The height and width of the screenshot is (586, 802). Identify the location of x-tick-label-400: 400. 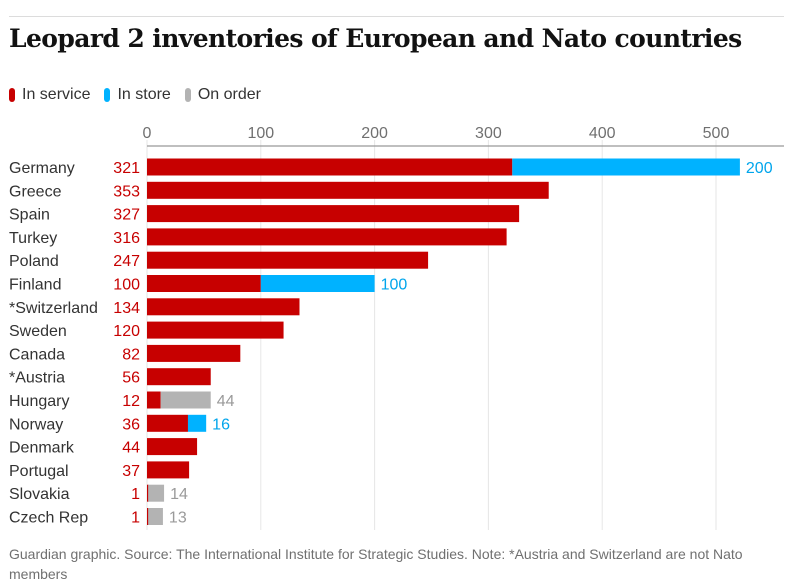
(602, 133).